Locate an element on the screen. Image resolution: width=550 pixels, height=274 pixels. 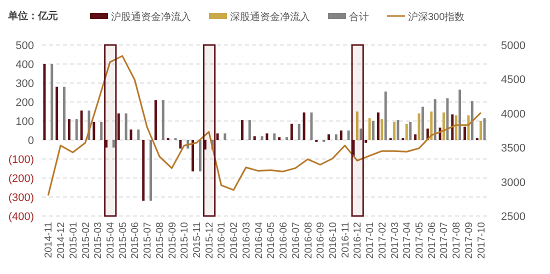
x-tick-label: 2016-01 is located at coordinates (222, 240).